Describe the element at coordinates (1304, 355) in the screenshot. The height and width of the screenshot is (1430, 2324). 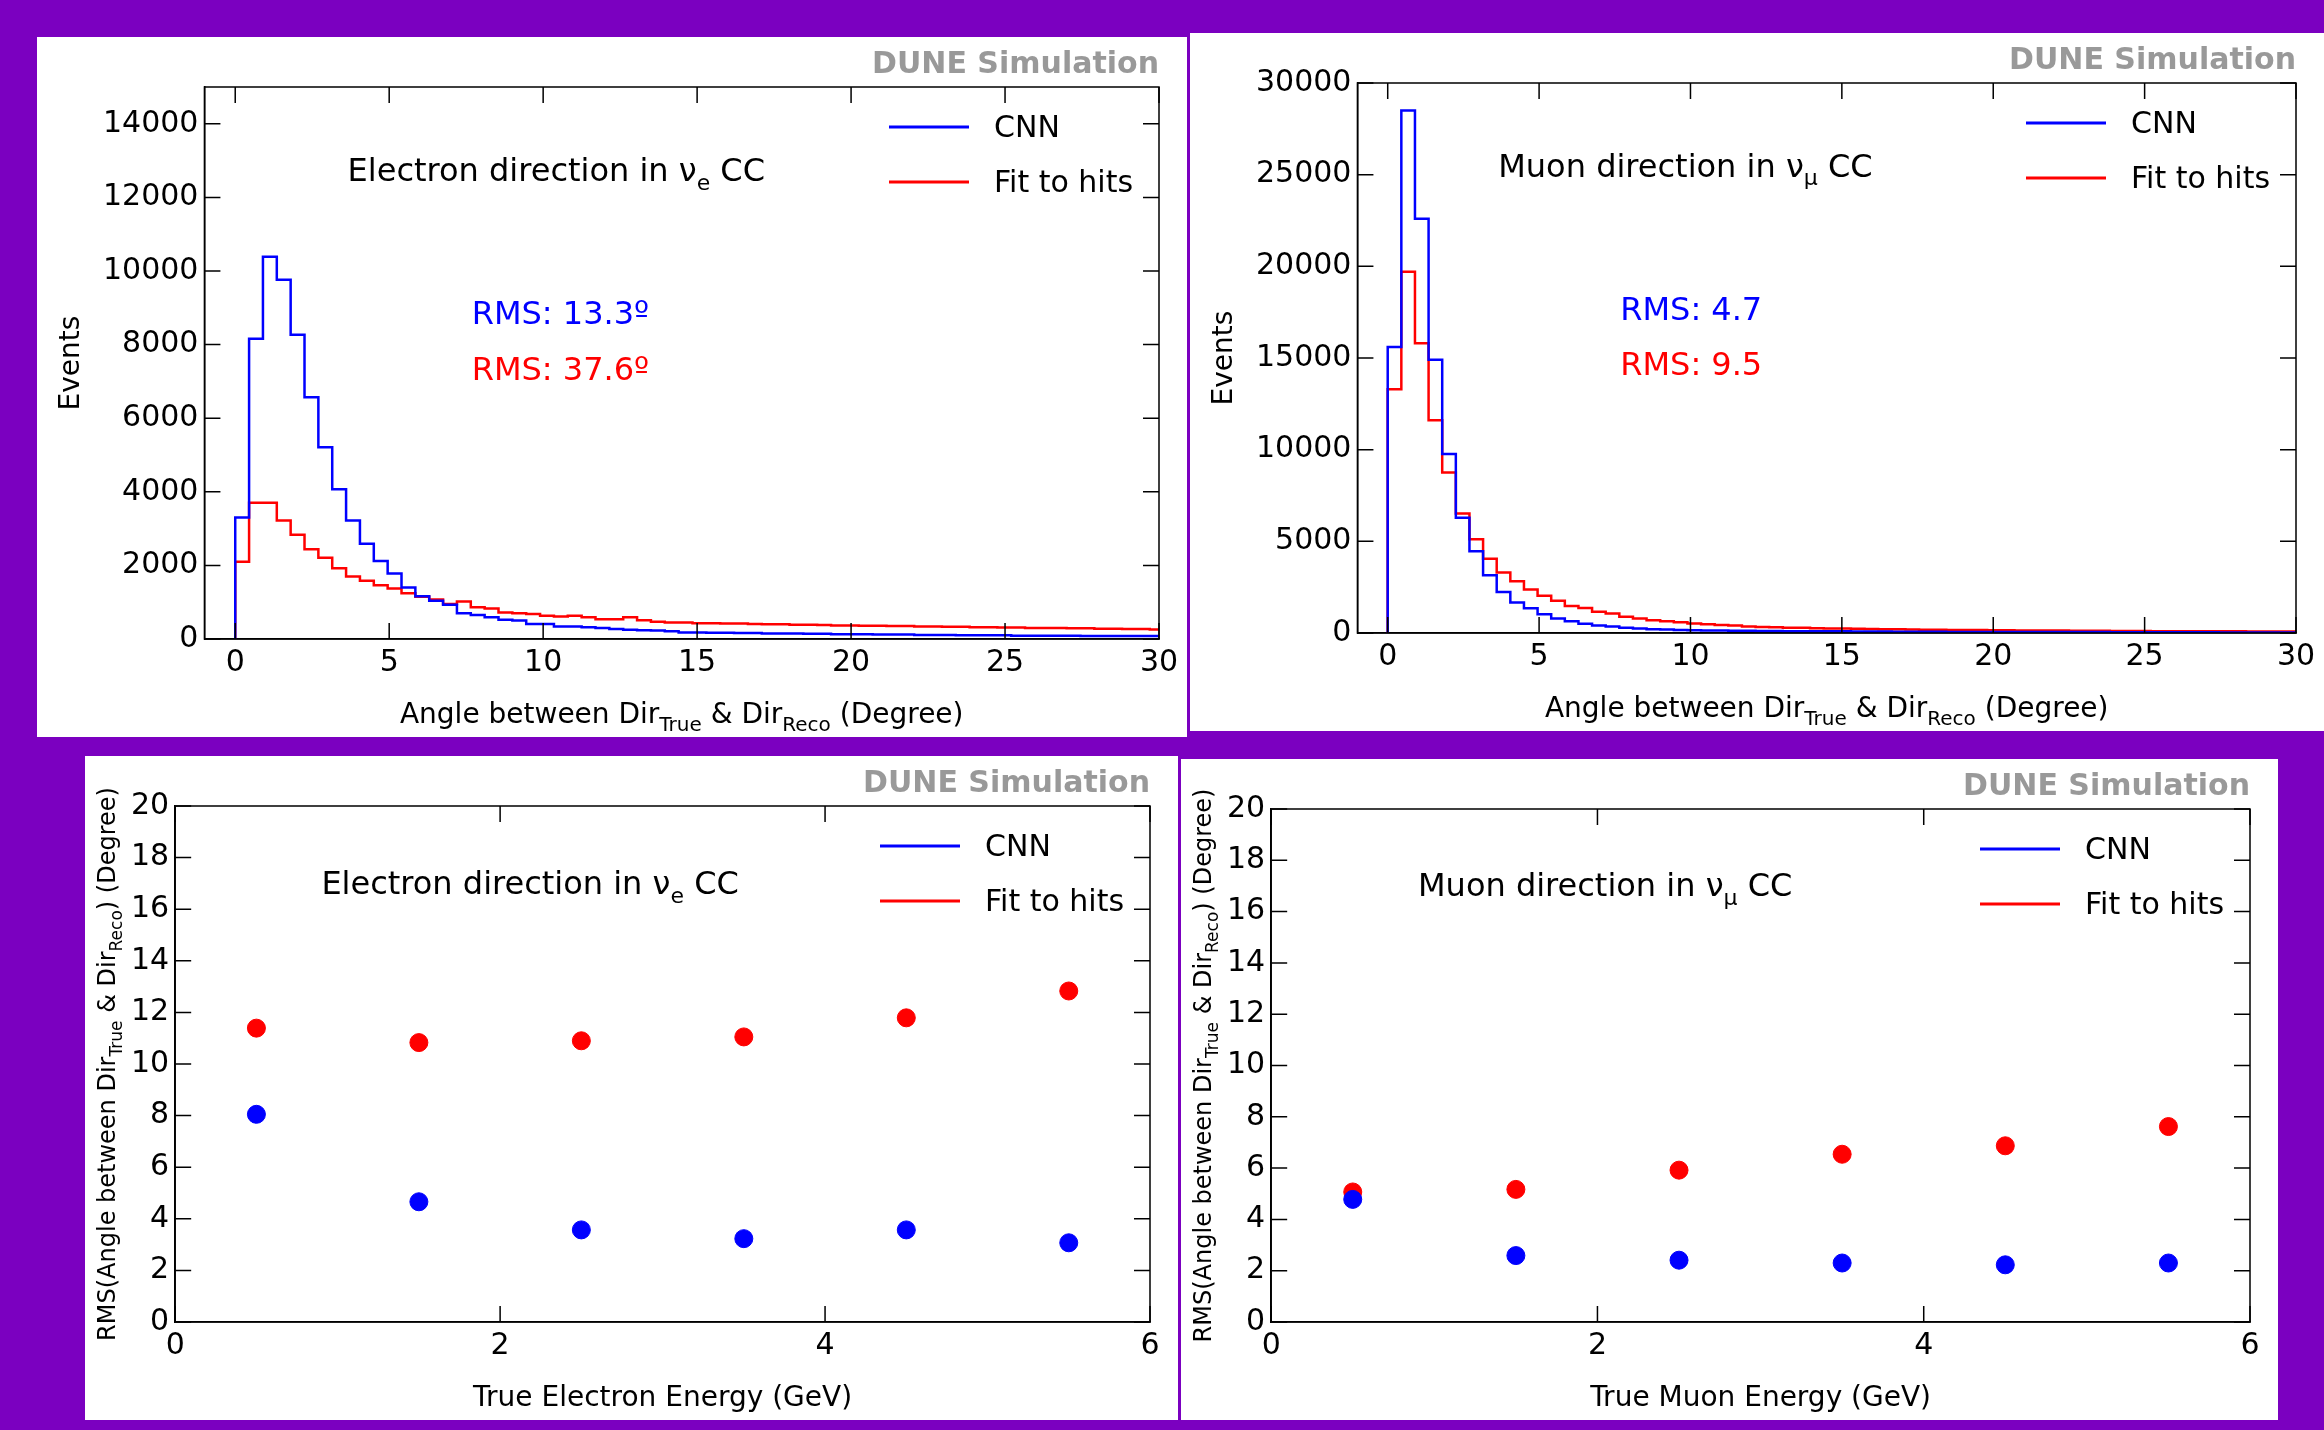
I see `y-tick-label: 15000` at that location.